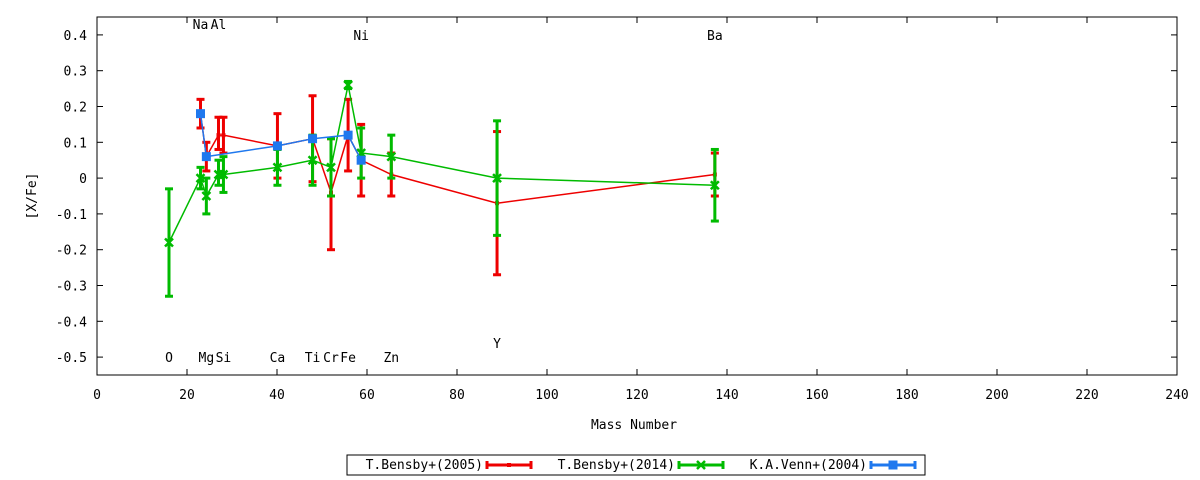 This screenshot has width=1200, height=480. What do you see at coordinates (546, 395) in the screenshot?
I see `x-tick-label: 100` at bounding box center [546, 395].